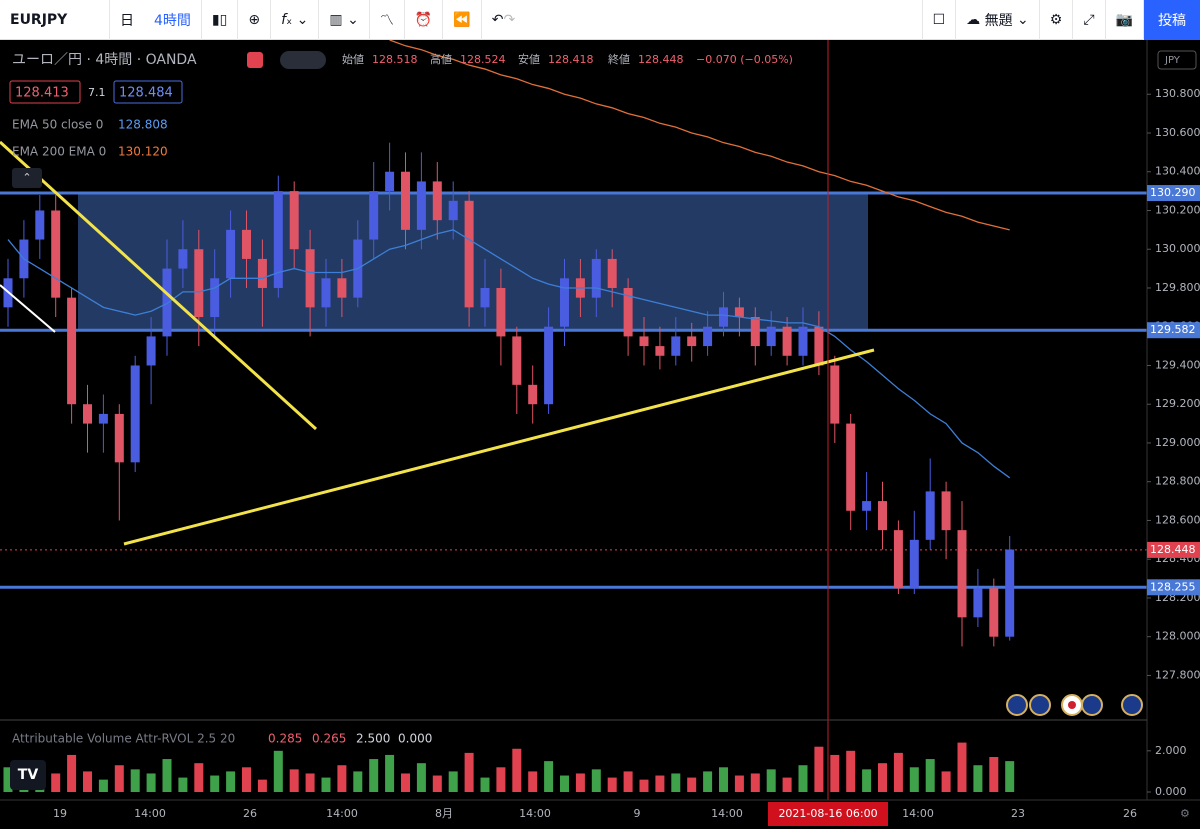 The width and height of the screenshot is (1200, 829). Describe the element at coordinates (255, 20) in the screenshot. I see `add-icon: ⊕` at that location.